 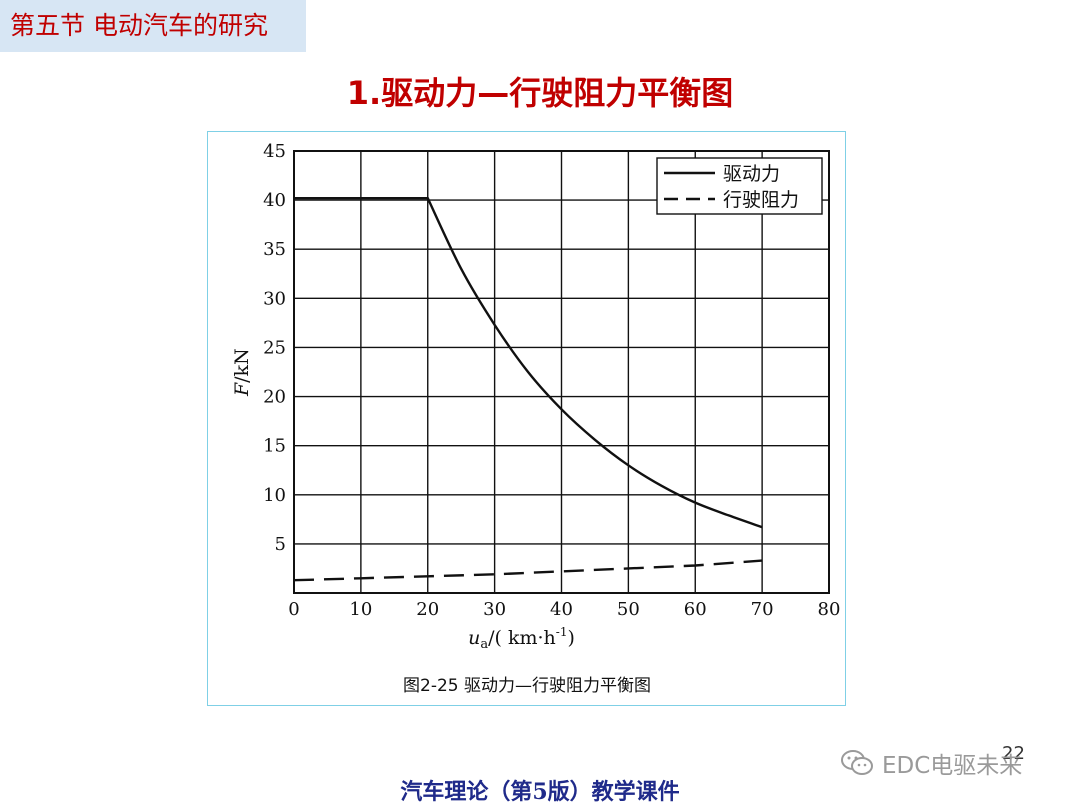 I want to click on legend-box, so click(x=739, y=186).